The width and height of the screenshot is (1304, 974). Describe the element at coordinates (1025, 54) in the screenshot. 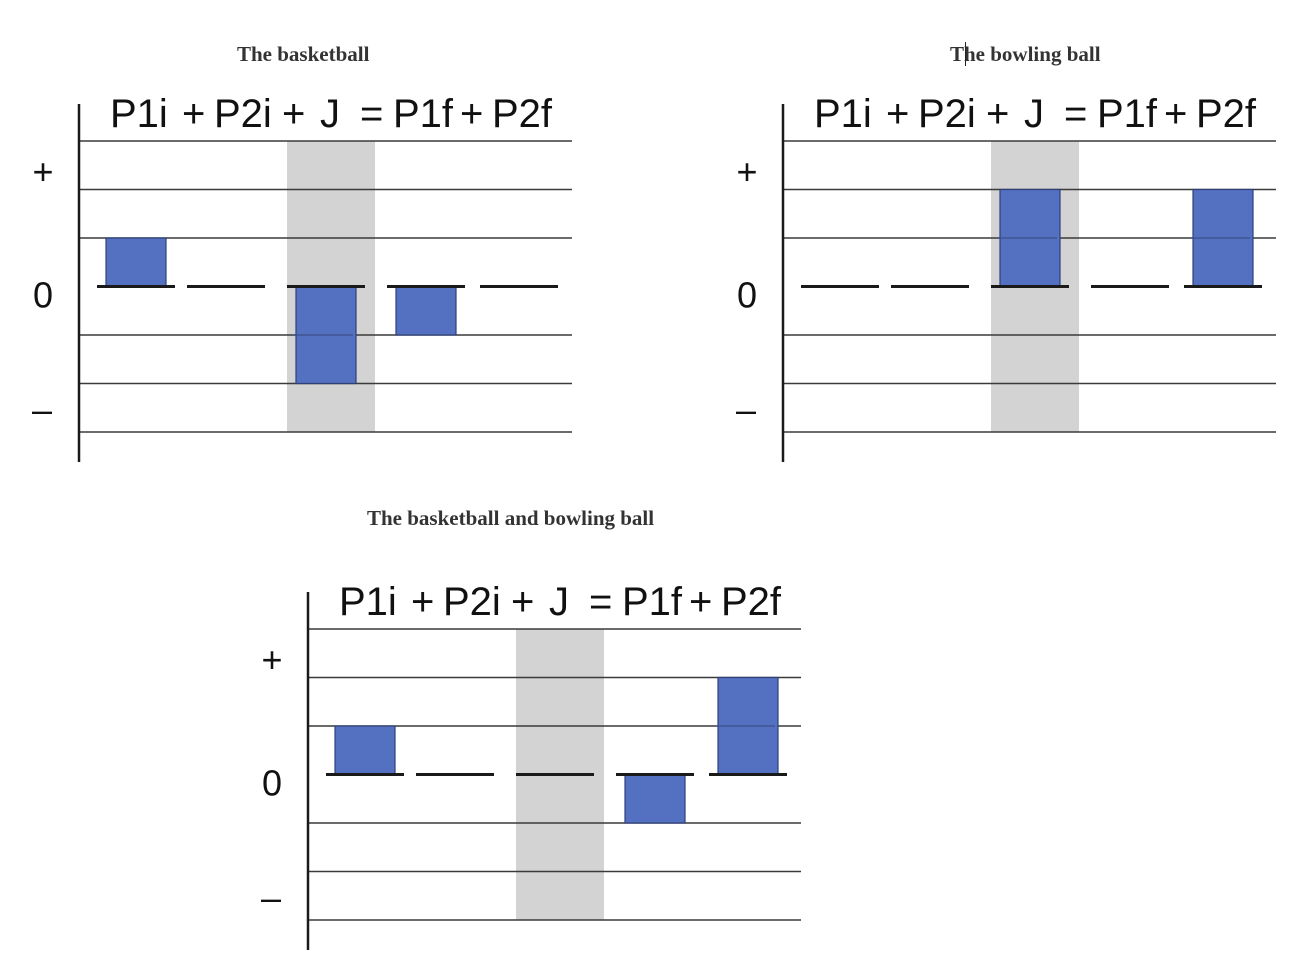

I see `chart-title-bowling-ball: The bowling ball` at that location.